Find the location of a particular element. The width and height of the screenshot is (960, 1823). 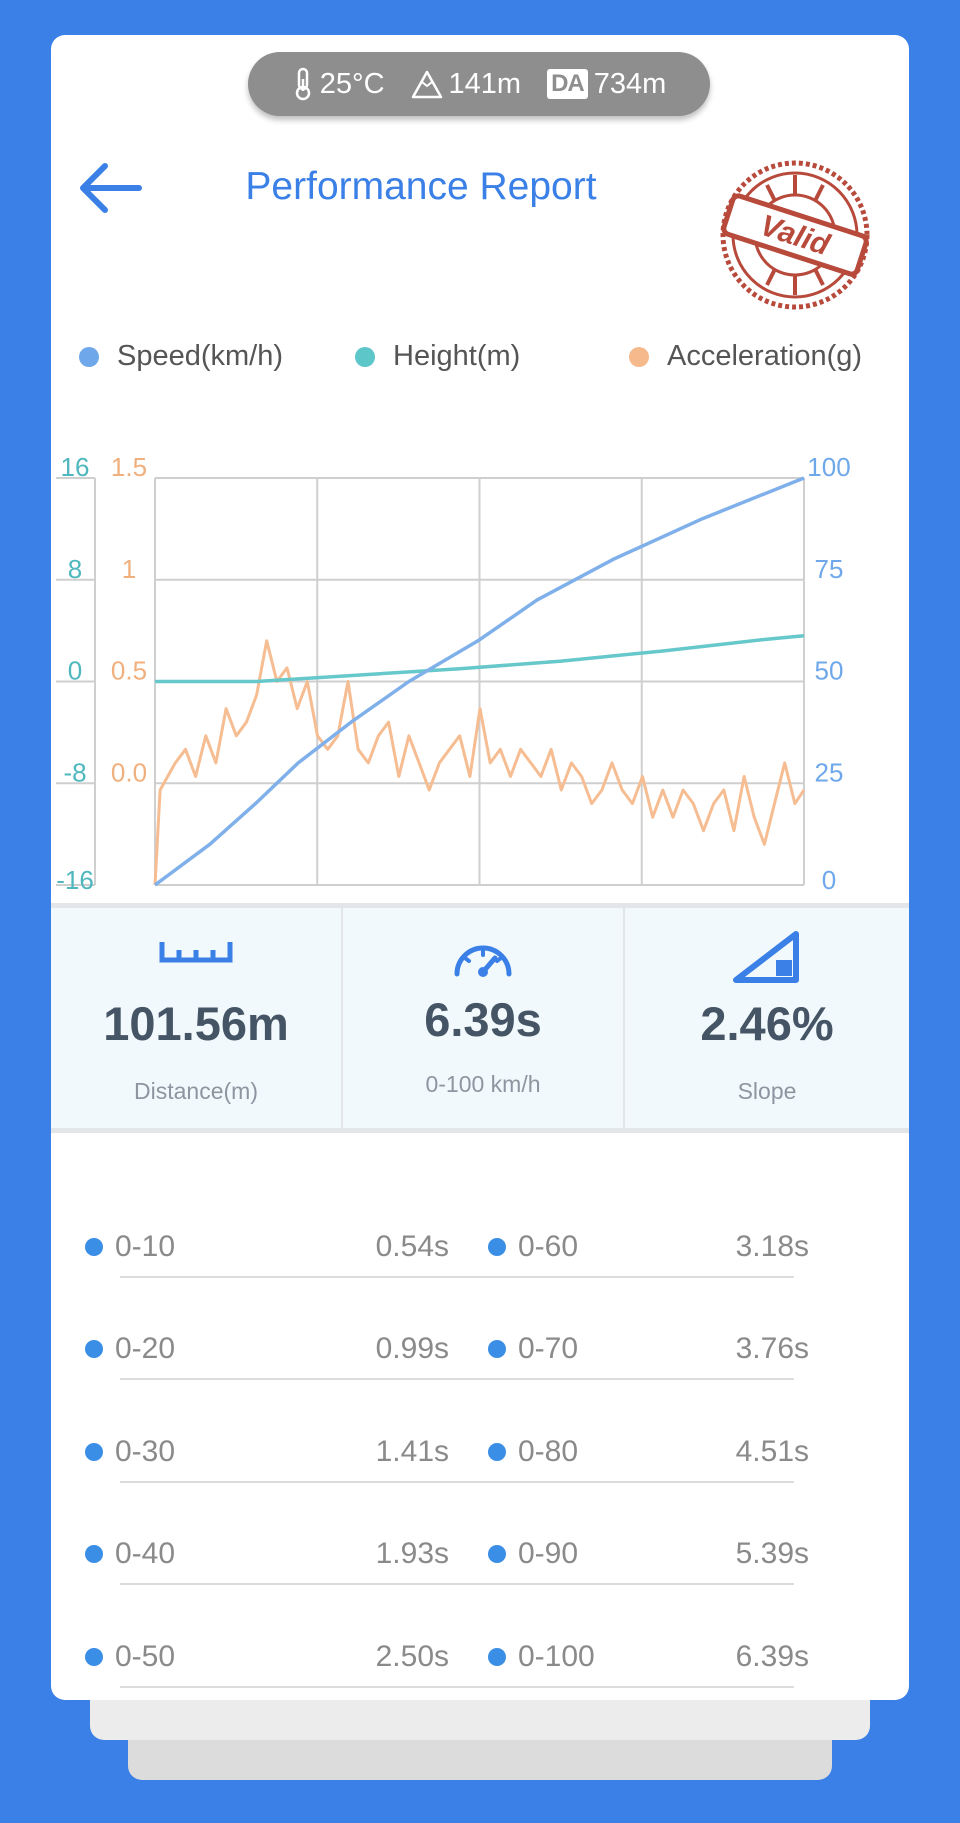

density-altitude-value: 734m is located at coordinates (630, 83).